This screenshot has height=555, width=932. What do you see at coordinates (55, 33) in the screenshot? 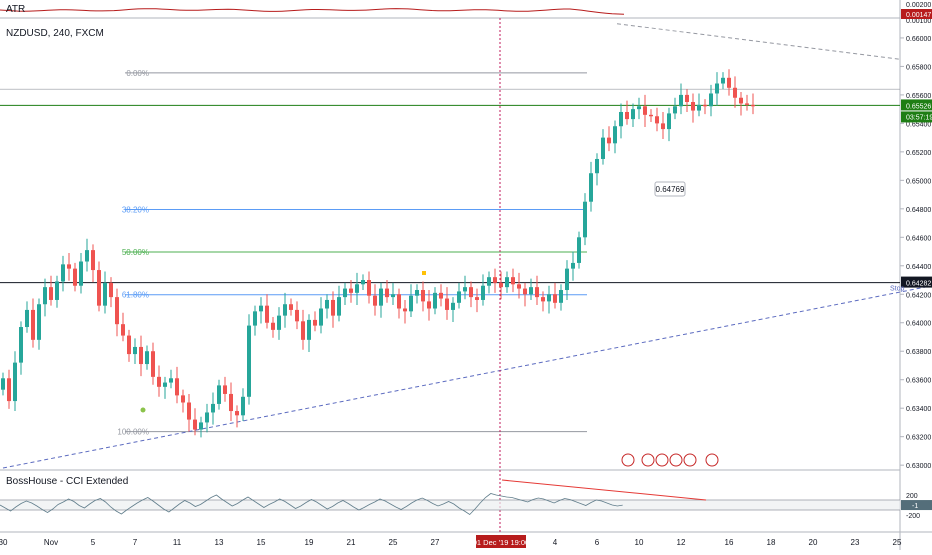
I see `symbol-legend: NZDUSD, 240, FXCM` at bounding box center [55, 33].